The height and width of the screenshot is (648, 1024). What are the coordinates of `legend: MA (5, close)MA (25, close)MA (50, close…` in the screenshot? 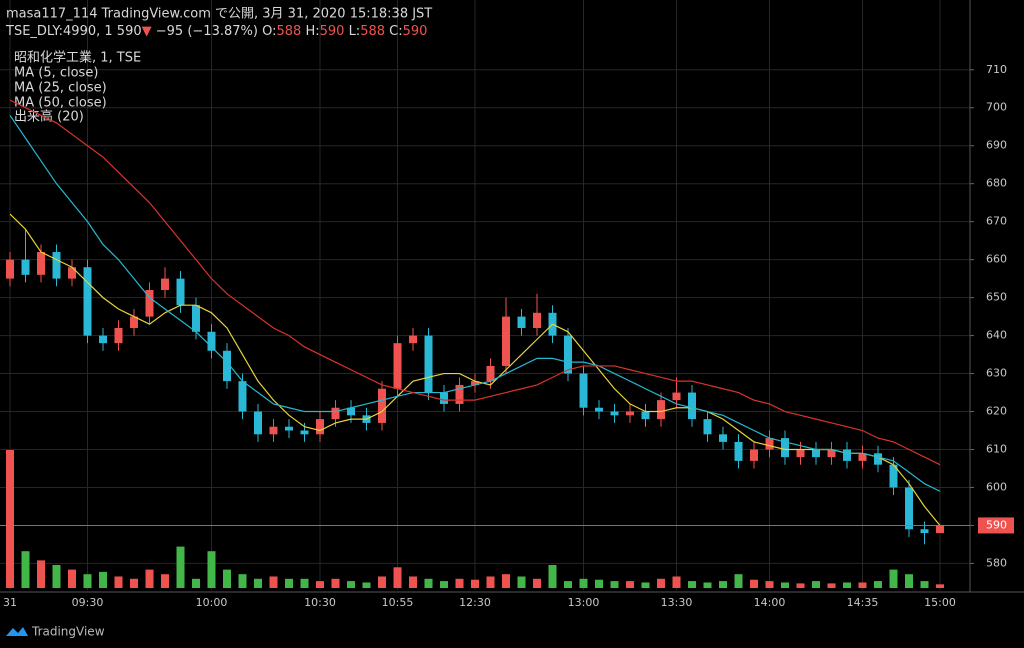 It's located at (60, 88).